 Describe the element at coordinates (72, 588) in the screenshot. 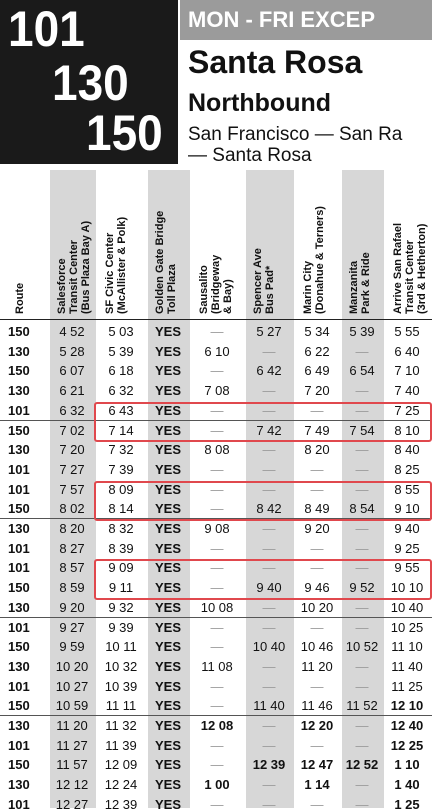

I see `time-cell: 8 59` at that location.